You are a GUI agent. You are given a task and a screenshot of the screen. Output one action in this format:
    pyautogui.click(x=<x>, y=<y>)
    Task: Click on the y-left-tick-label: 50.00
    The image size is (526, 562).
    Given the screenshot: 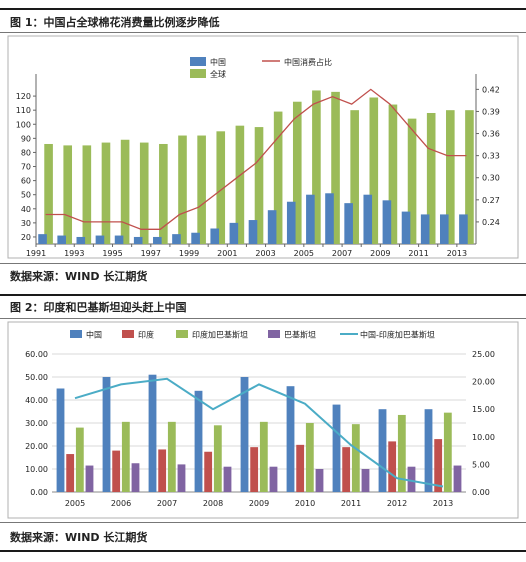 What is the action you would take?
    pyautogui.click(x=36, y=377)
    